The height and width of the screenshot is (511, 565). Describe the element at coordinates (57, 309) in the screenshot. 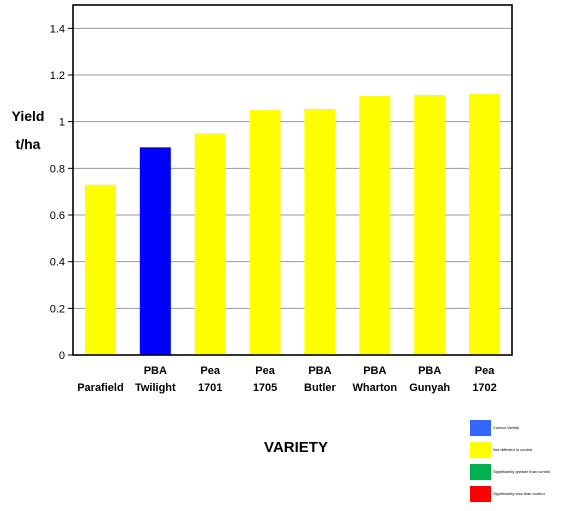

I see `y-tick-label: 0.2` at that location.